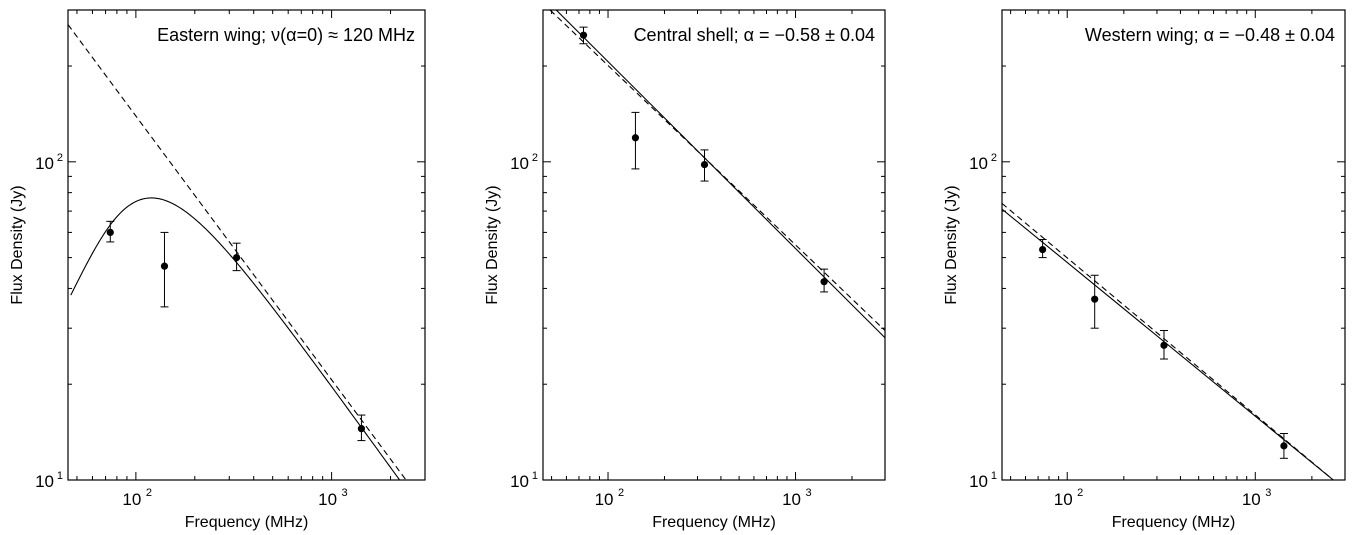  What do you see at coordinates (1210, 35) in the screenshot?
I see `panel-annotation: Western wing; α = −0.48 ± 0.04` at bounding box center [1210, 35].